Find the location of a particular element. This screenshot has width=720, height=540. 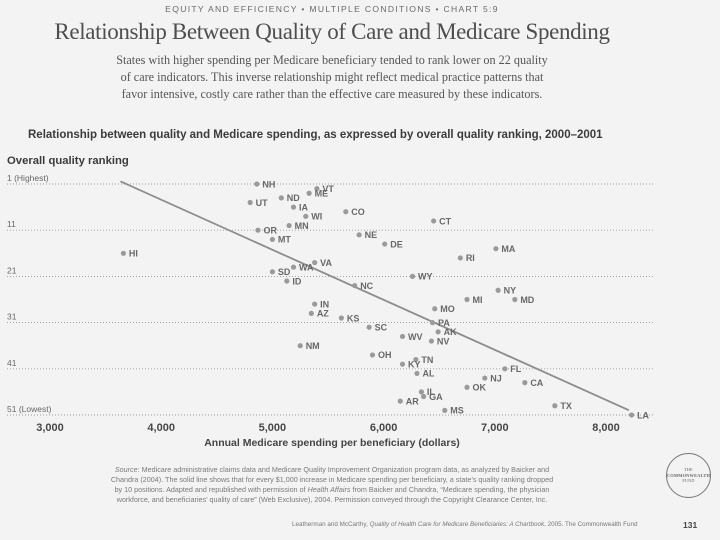

state-point: ID is located at coordinates (293, 281).